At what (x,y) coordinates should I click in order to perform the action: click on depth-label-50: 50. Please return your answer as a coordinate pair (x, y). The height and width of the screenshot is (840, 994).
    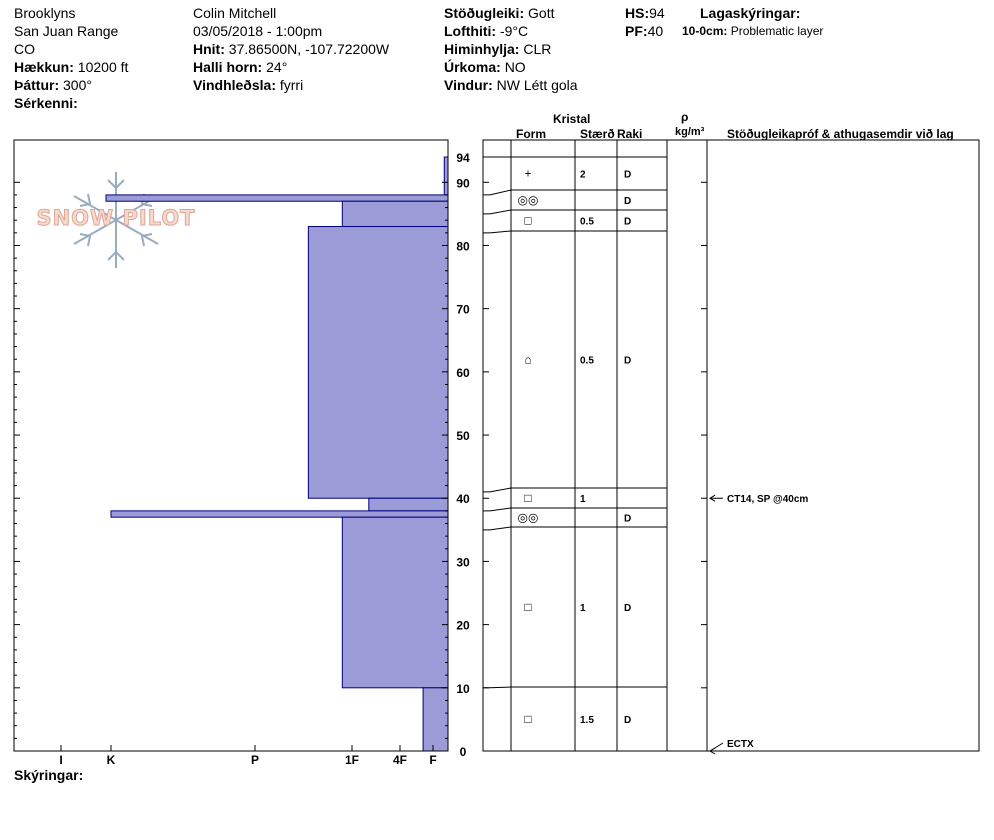
    Looking at the image, I should click on (463, 436).